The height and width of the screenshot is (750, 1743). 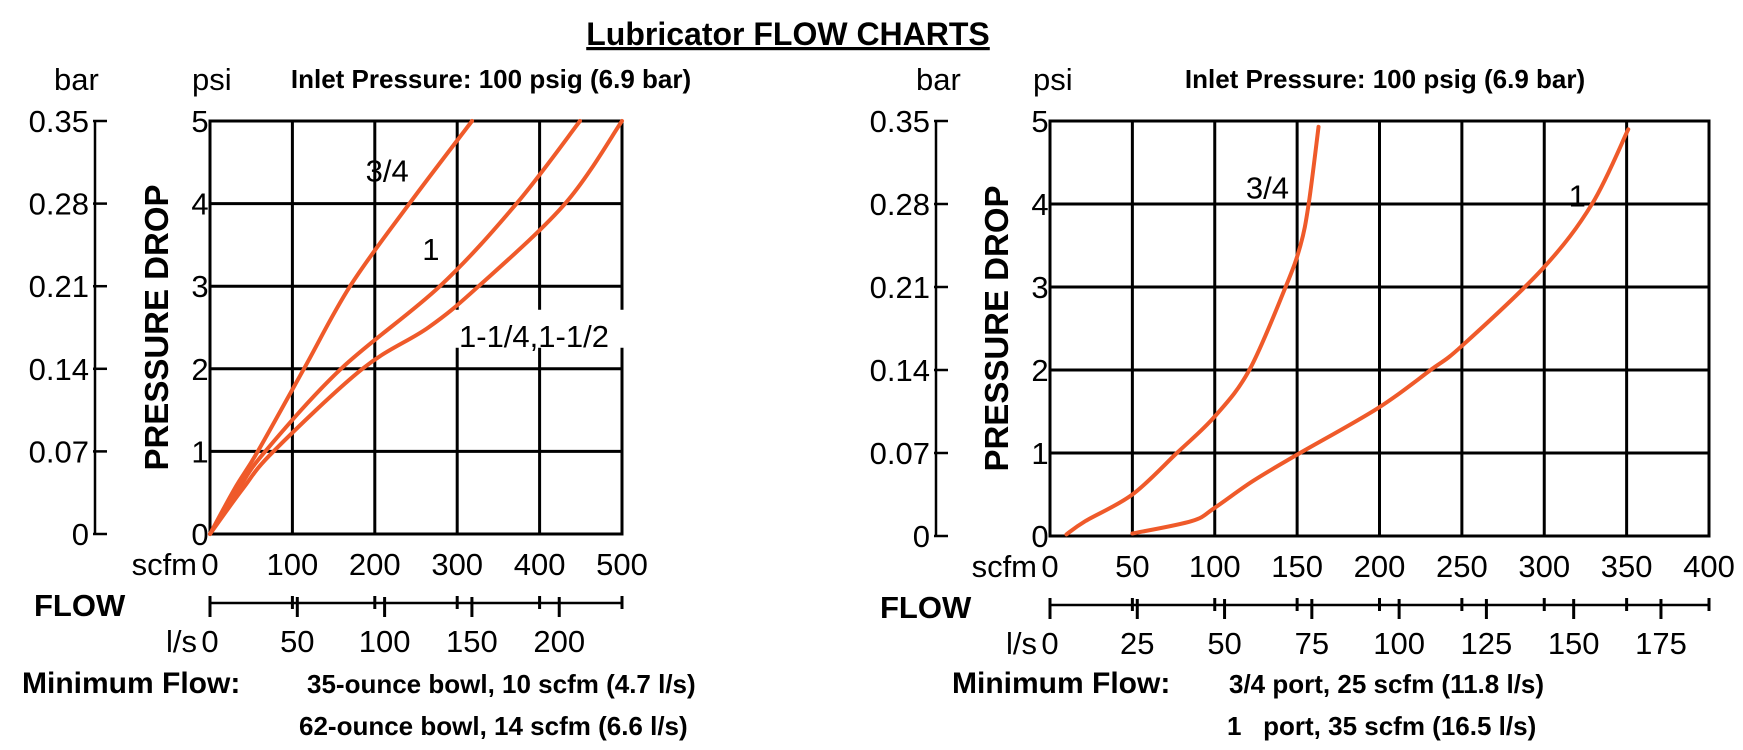 What do you see at coordinates (622, 564) in the screenshot?
I see `x-tick-scfm: 500` at bounding box center [622, 564].